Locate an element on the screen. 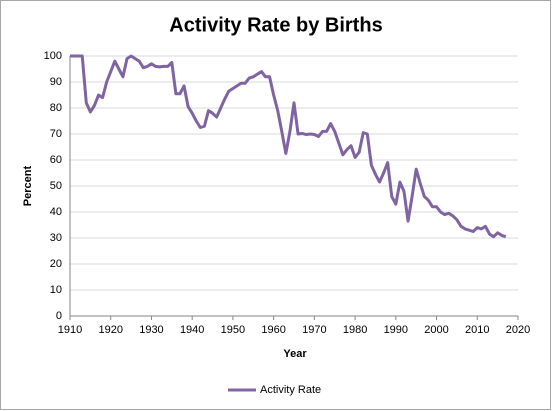 The height and width of the screenshot is (411, 552). y-tick-label: 10 is located at coordinates (56, 290).